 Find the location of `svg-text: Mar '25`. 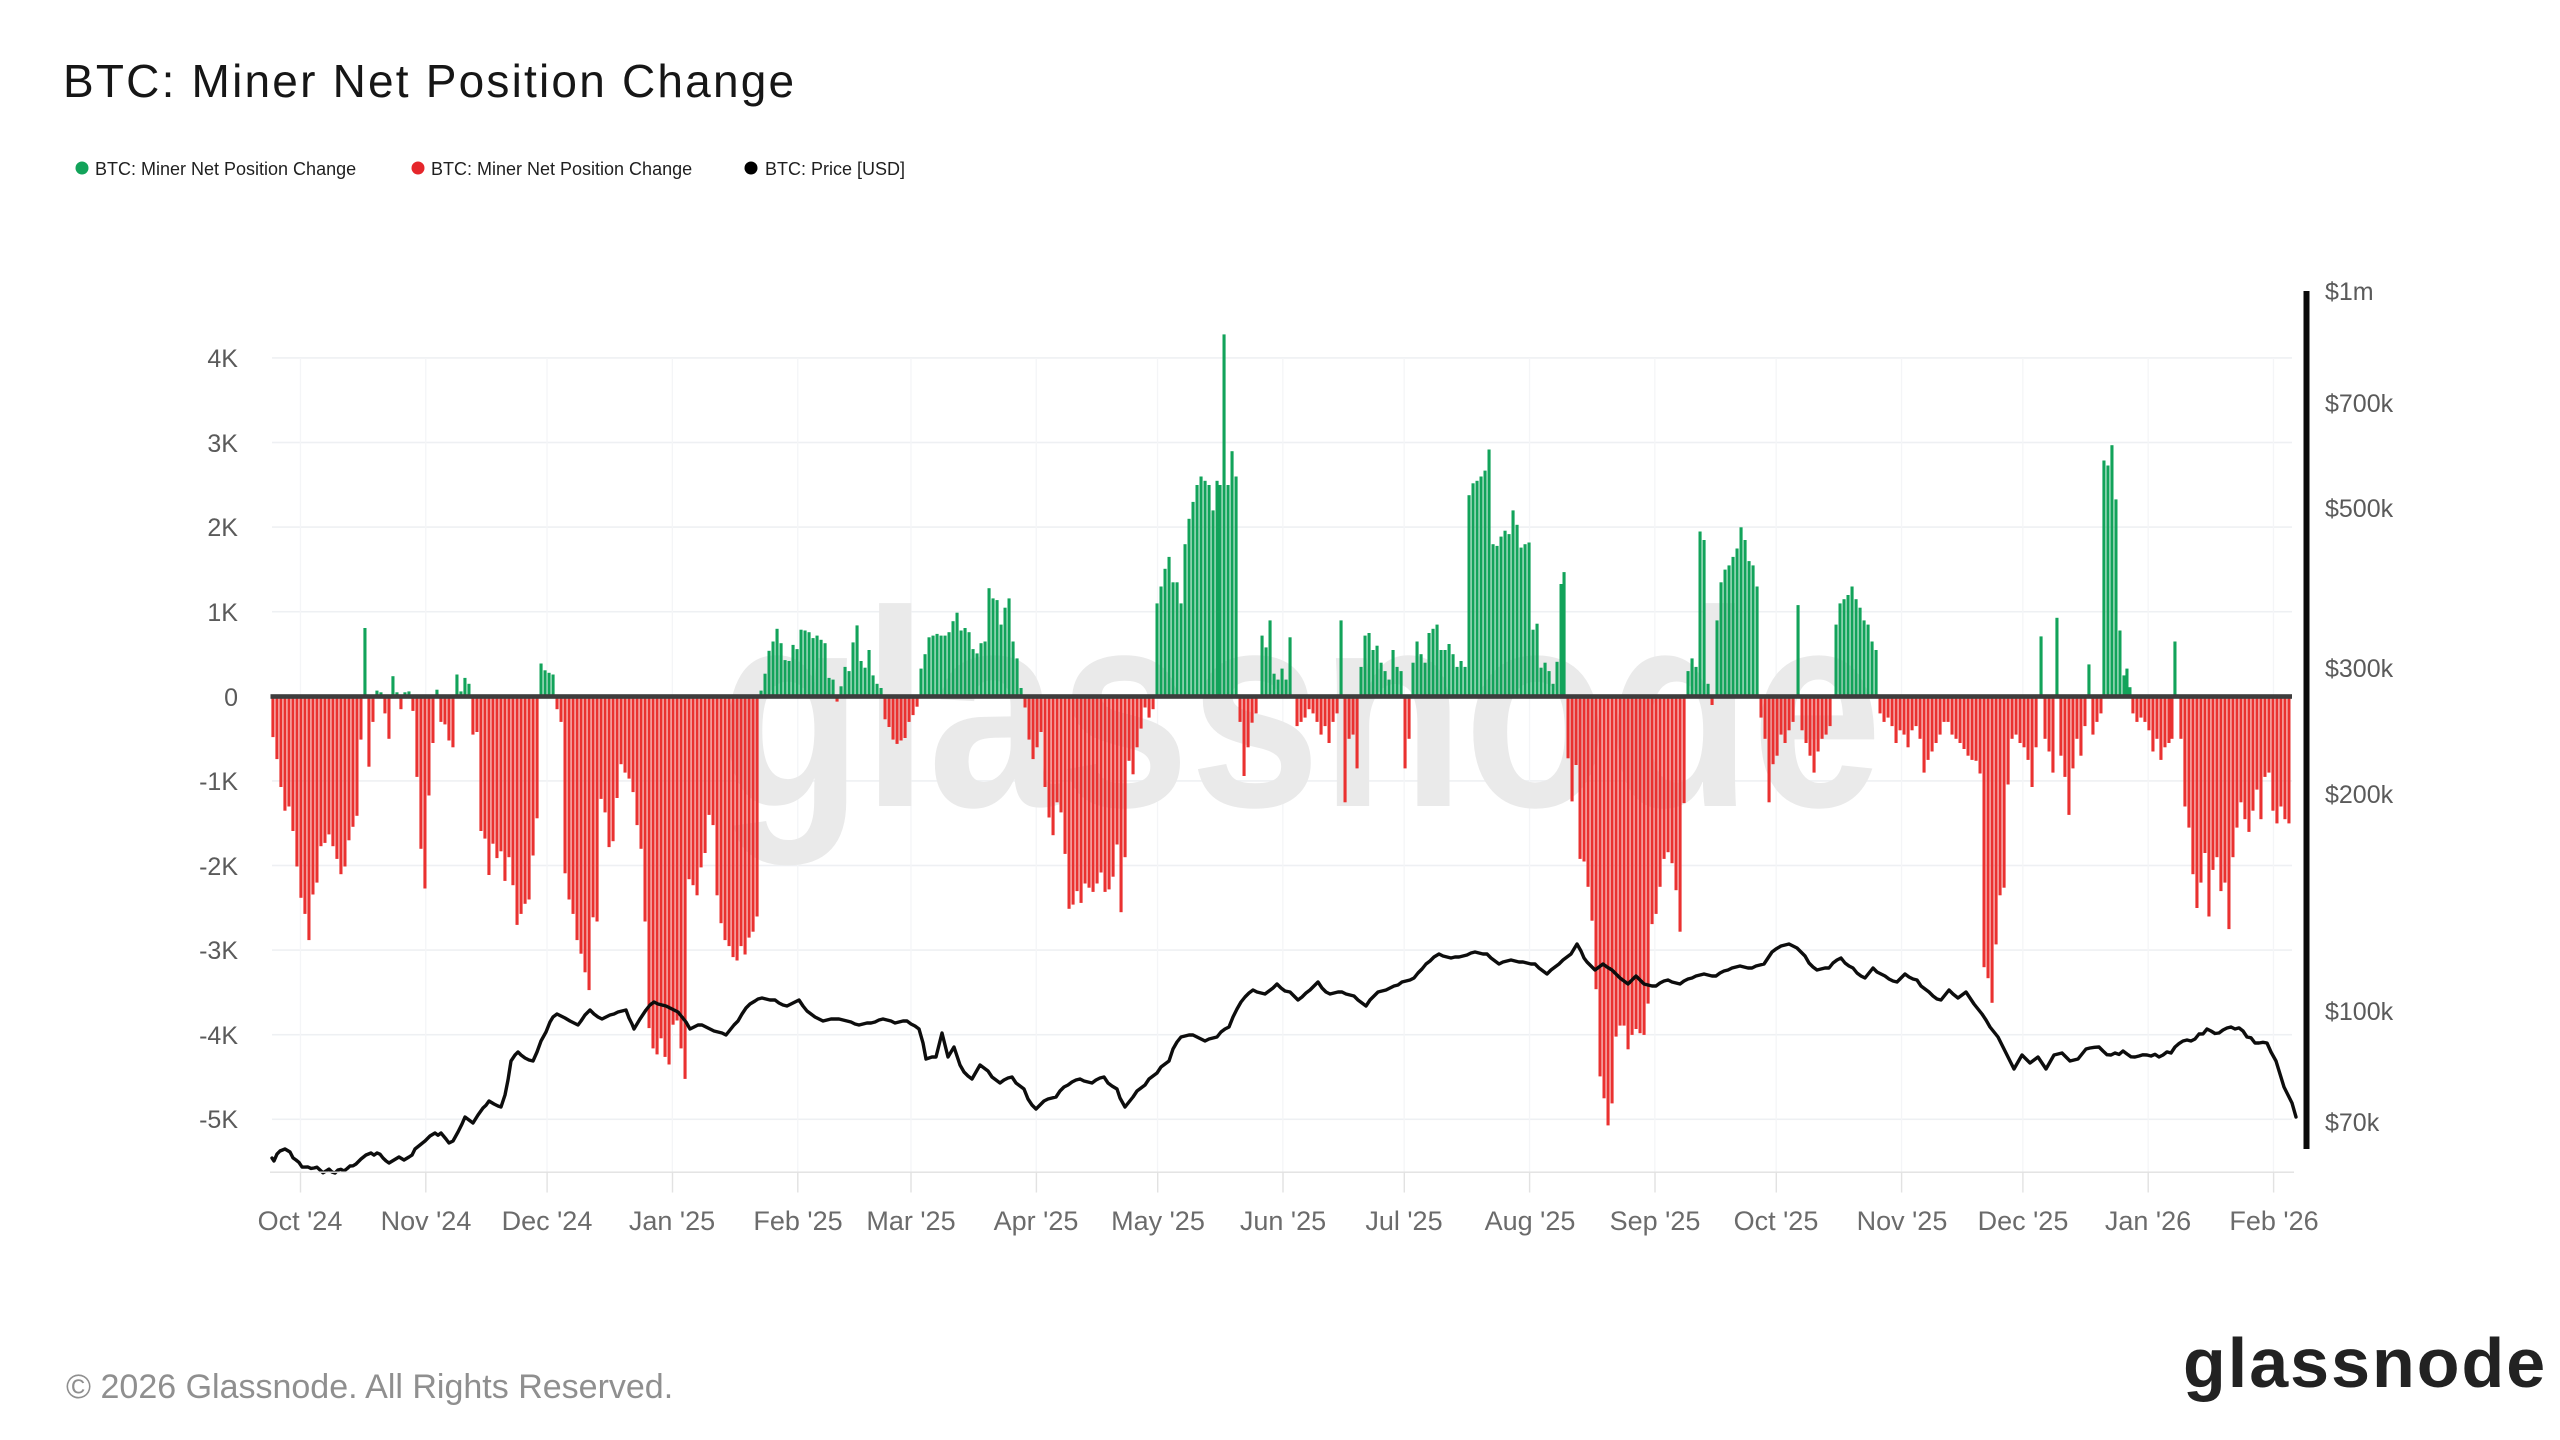

svg-text: Mar '25 is located at coordinates (910, 1221).